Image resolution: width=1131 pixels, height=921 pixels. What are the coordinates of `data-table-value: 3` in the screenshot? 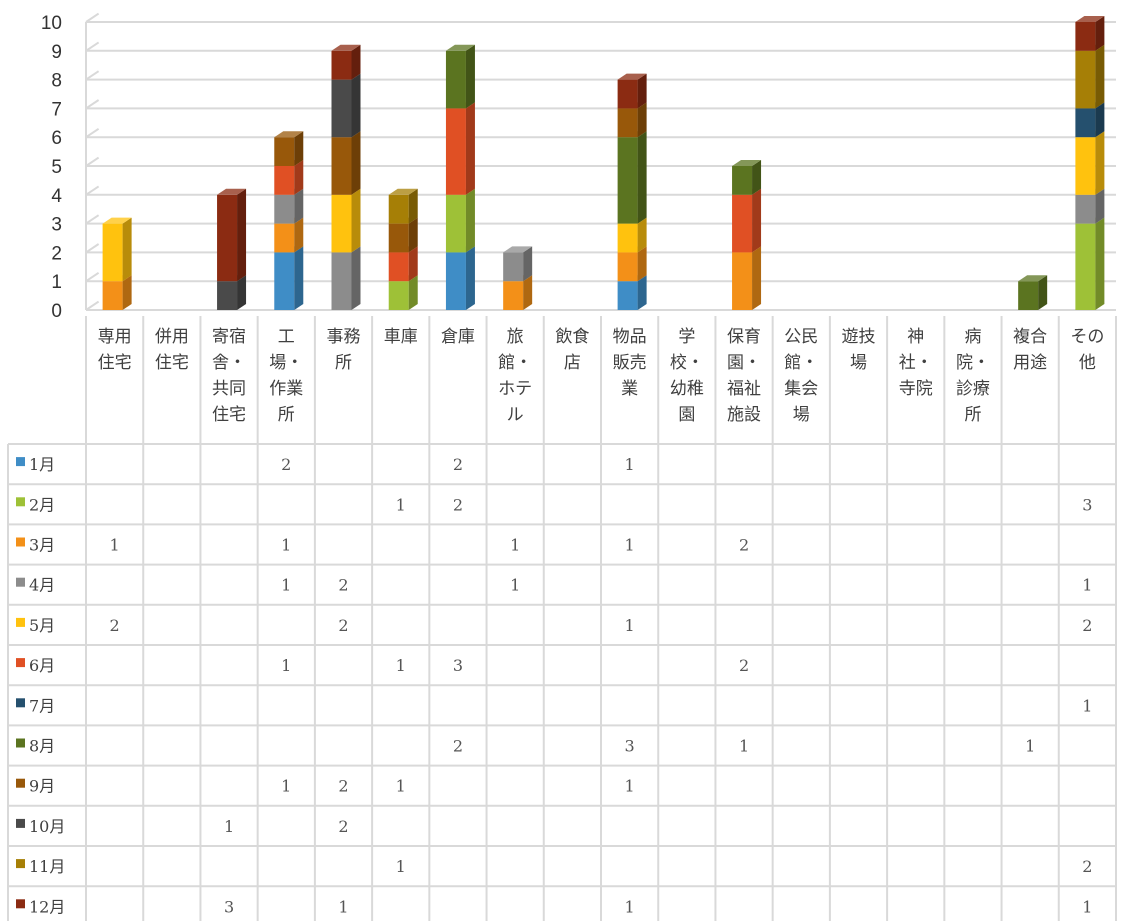 It's located at (458, 665).